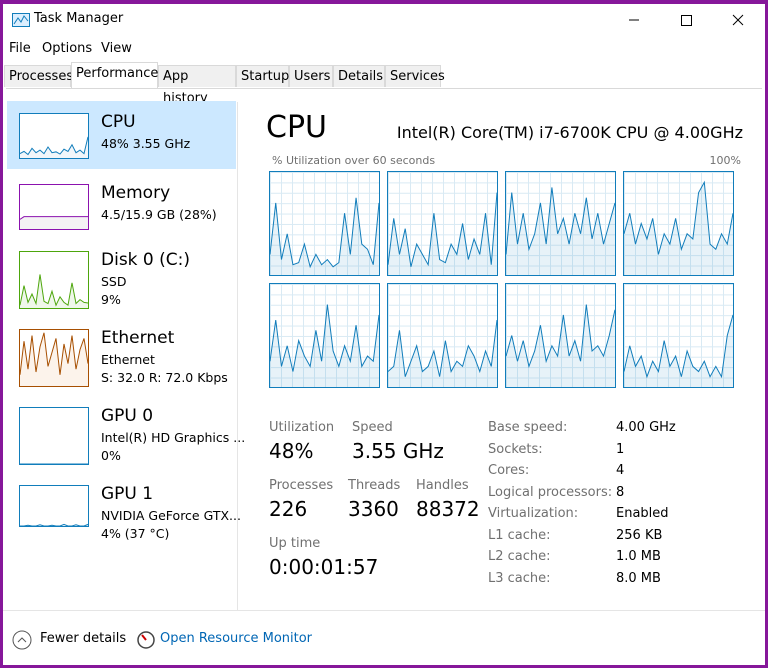 The width and height of the screenshot is (768, 668). Describe the element at coordinates (638, 578) in the screenshot. I see `spec-value: 8.0 MB` at that location.